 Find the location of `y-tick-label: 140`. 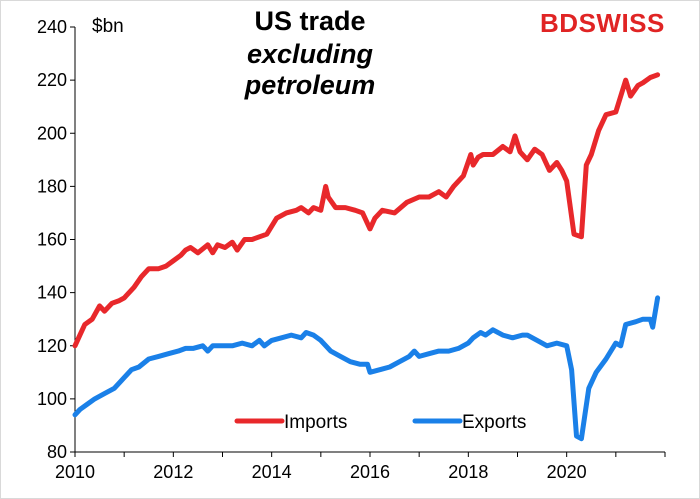

y-tick-label: 140 is located at coordinates (52, 293).